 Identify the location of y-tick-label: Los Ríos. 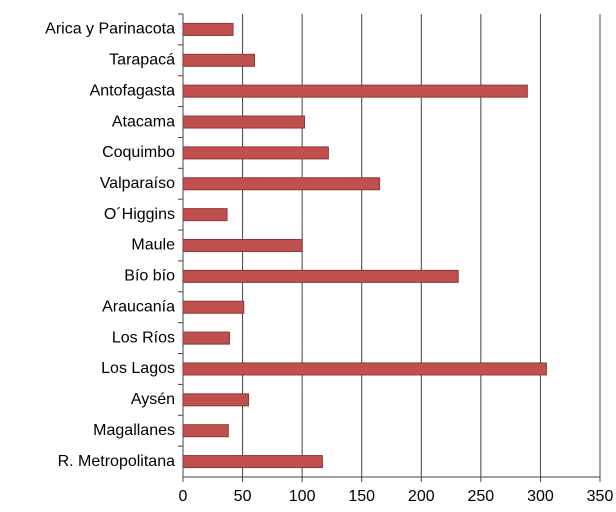
(143, 337).